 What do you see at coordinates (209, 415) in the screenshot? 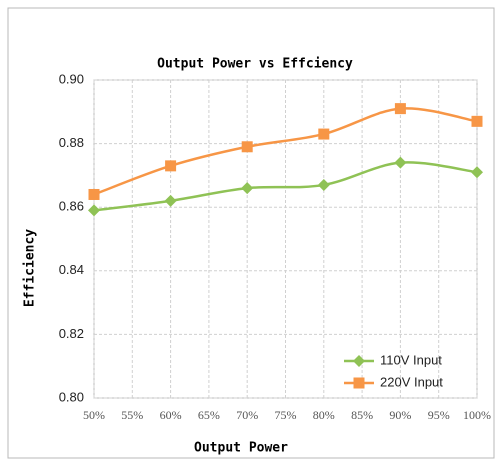
I see `x-tick-label: 65%` at bounding box center [209, 415].